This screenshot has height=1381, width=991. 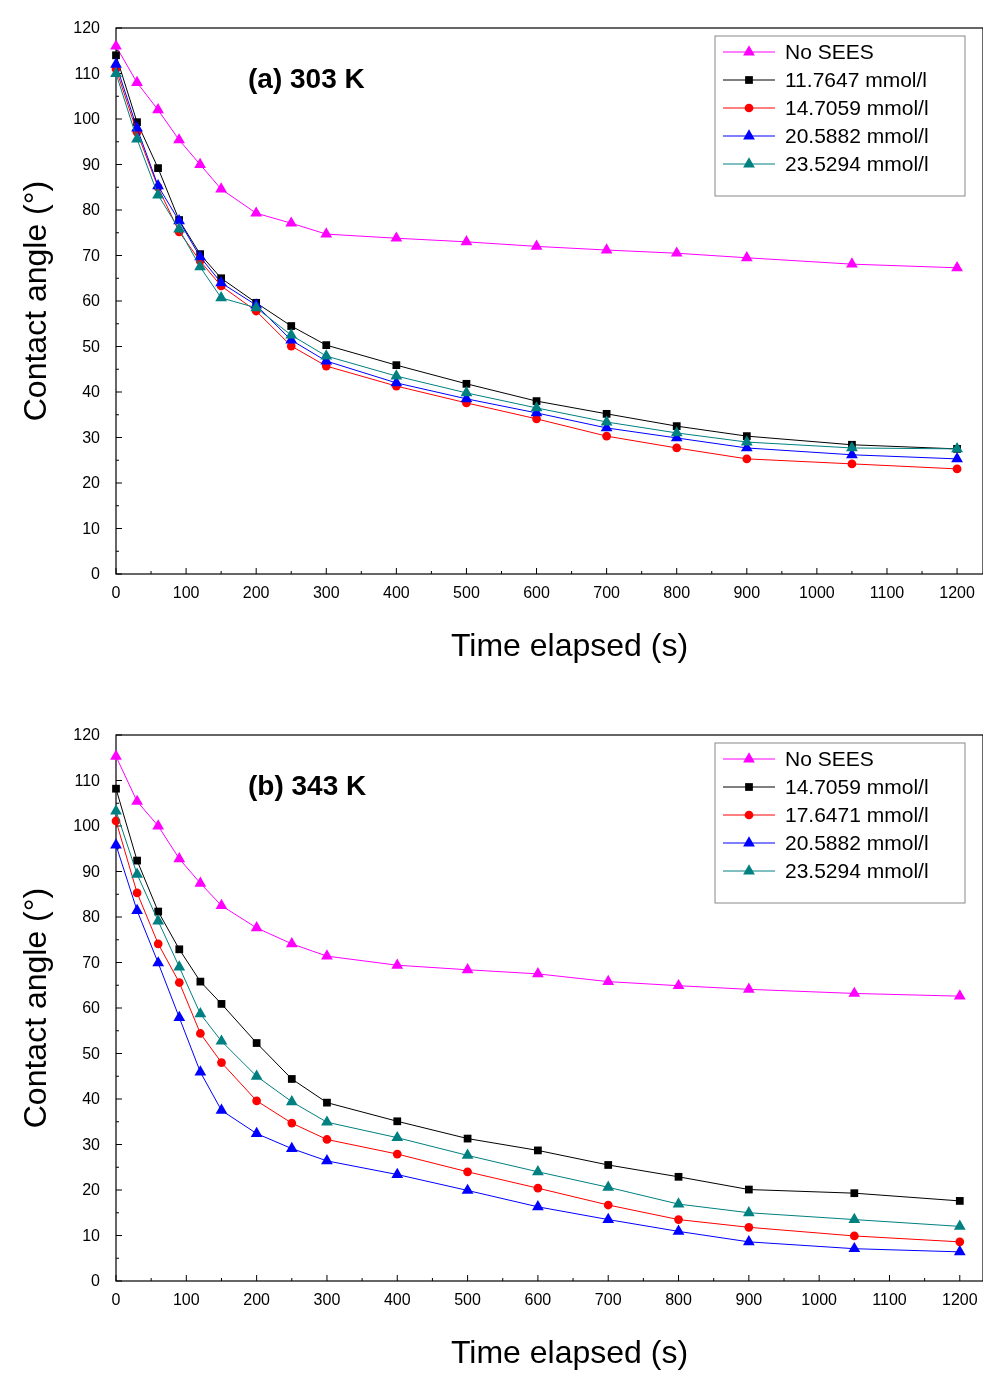 What do you see at coordinates (306, 78) in the screenshot?
I see `text: (a) 303 K` at bounding box center [306, 78].